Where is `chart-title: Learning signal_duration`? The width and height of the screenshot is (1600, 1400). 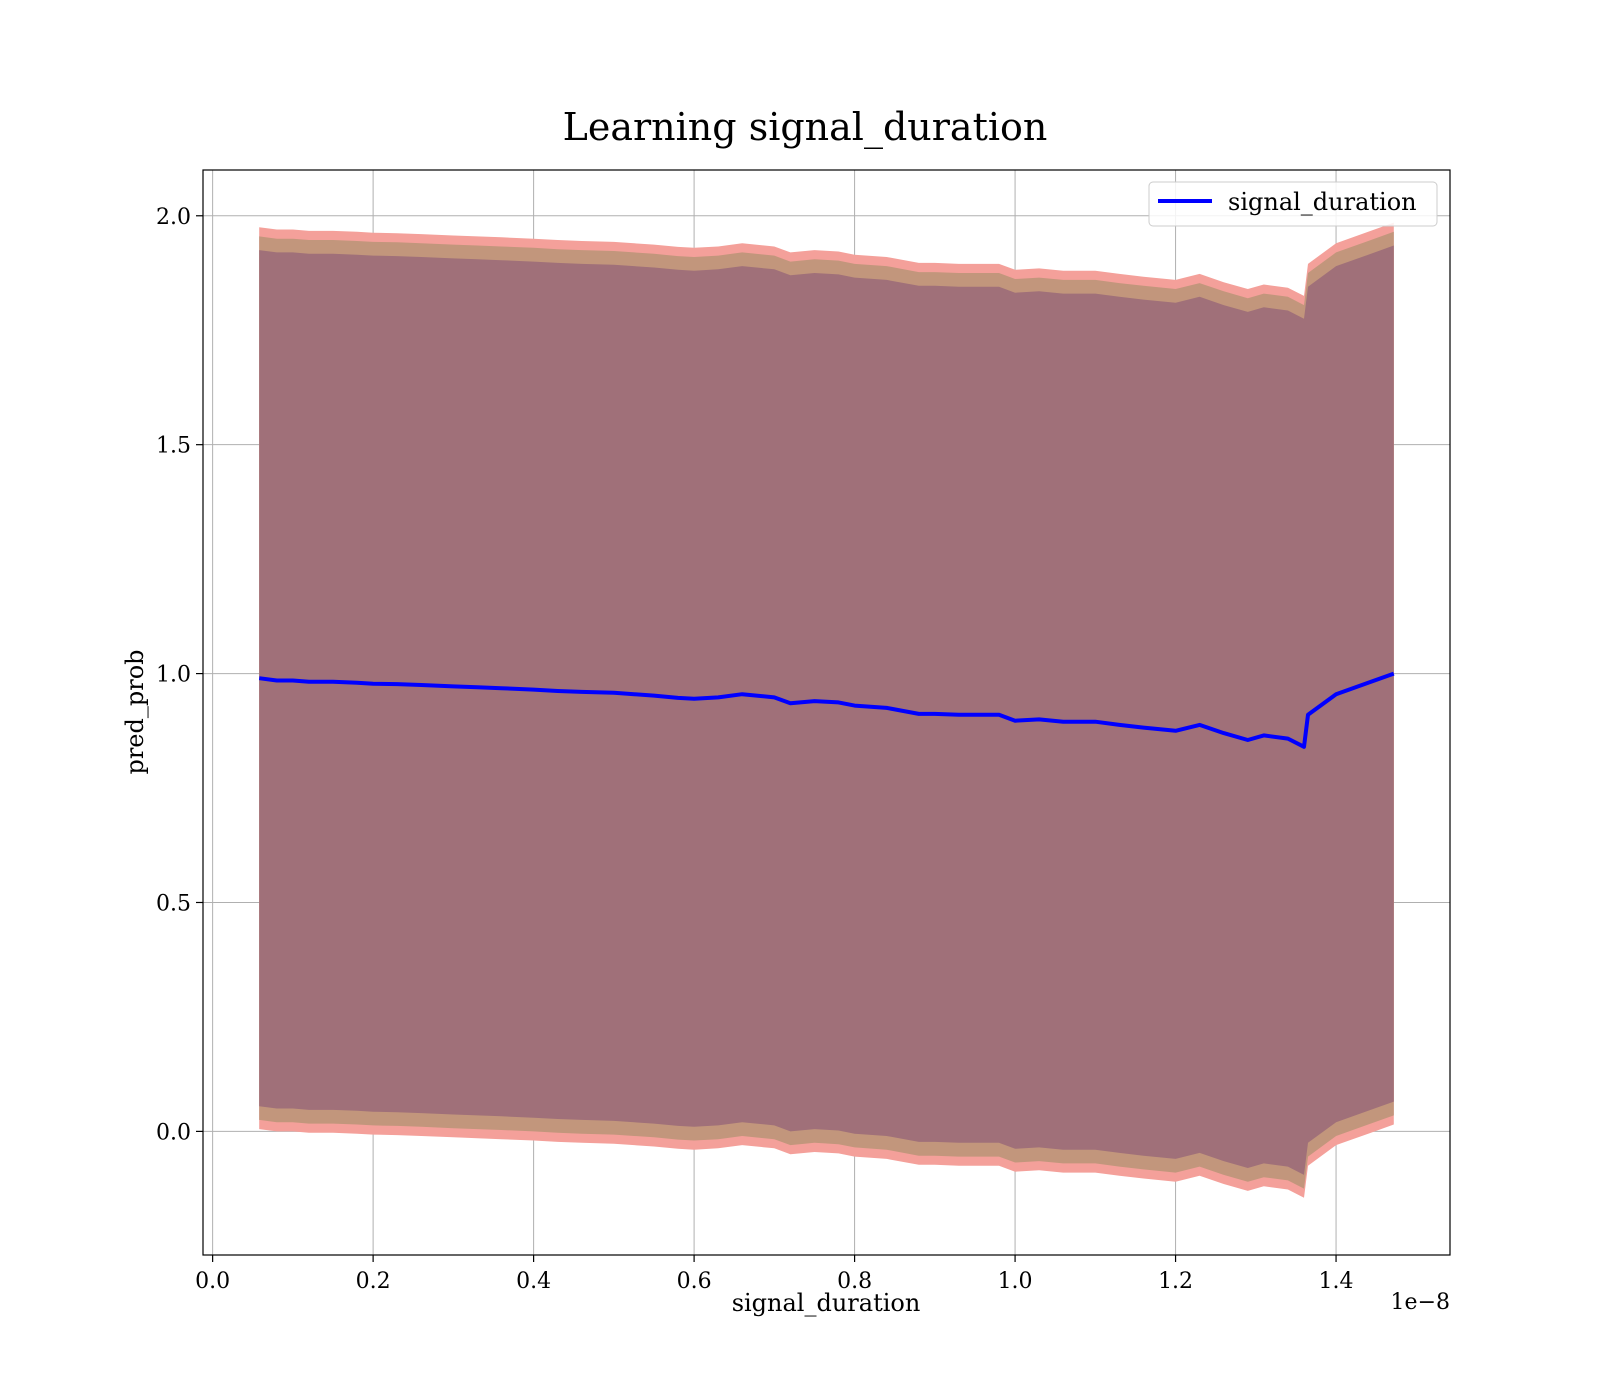
chart-title: Learning signal_duration is located at coordinates (805, 127).